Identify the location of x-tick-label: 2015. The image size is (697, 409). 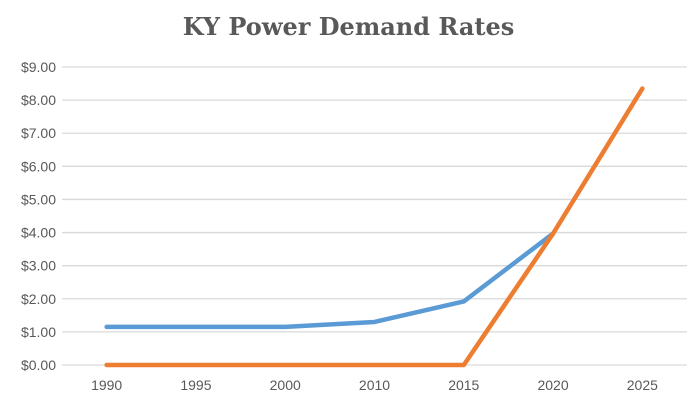
(463, 385).